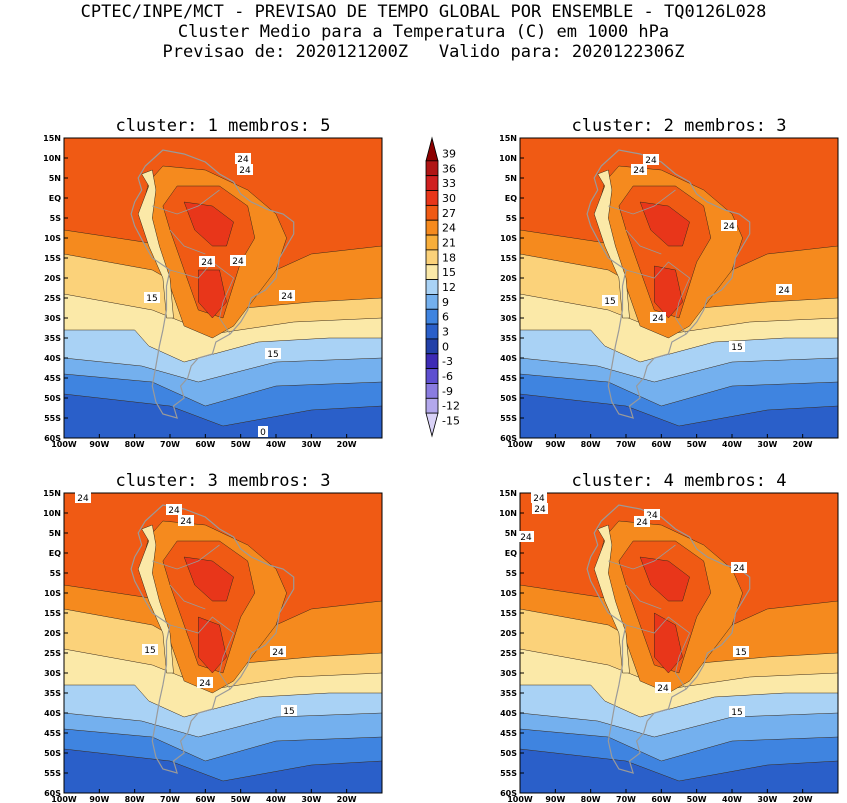  Describe the element at coordinates (508, 318) in the screenshot. I see `latitude-tick: 30S` at that location.